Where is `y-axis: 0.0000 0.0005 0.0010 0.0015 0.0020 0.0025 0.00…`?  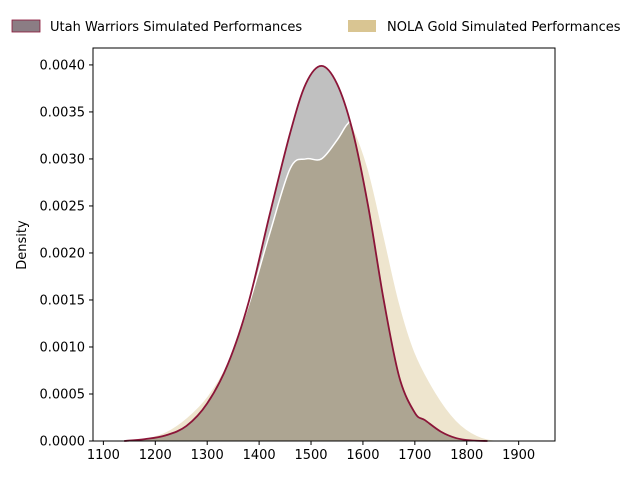 y-axis: 0.0000 0.0005 0.0010 0.0015 0.0020 0.0025 0.00… is located at coordinates (66, 254).